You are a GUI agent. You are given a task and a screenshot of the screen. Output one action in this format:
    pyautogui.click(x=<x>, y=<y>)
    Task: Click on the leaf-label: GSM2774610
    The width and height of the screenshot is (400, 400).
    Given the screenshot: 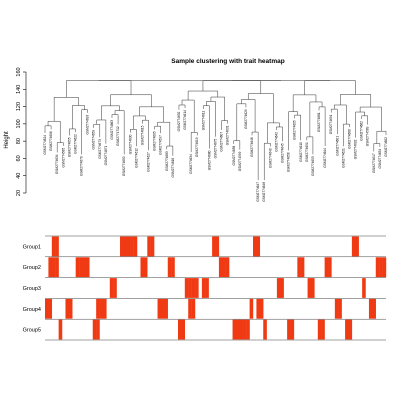 What is the action you would take?
    pyautogui.click(x=301, y=152)
    